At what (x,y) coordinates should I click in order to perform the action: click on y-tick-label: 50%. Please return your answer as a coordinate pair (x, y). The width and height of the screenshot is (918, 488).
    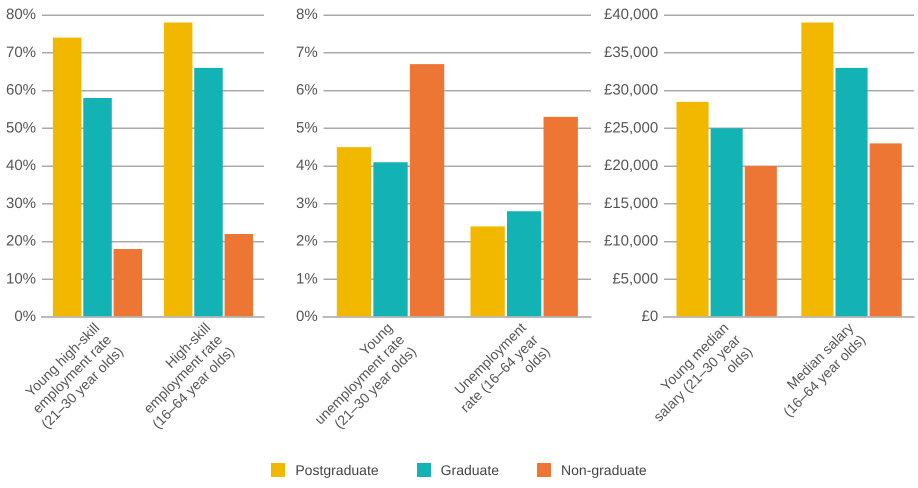
    Looking at the image, I should click on (21, 127).